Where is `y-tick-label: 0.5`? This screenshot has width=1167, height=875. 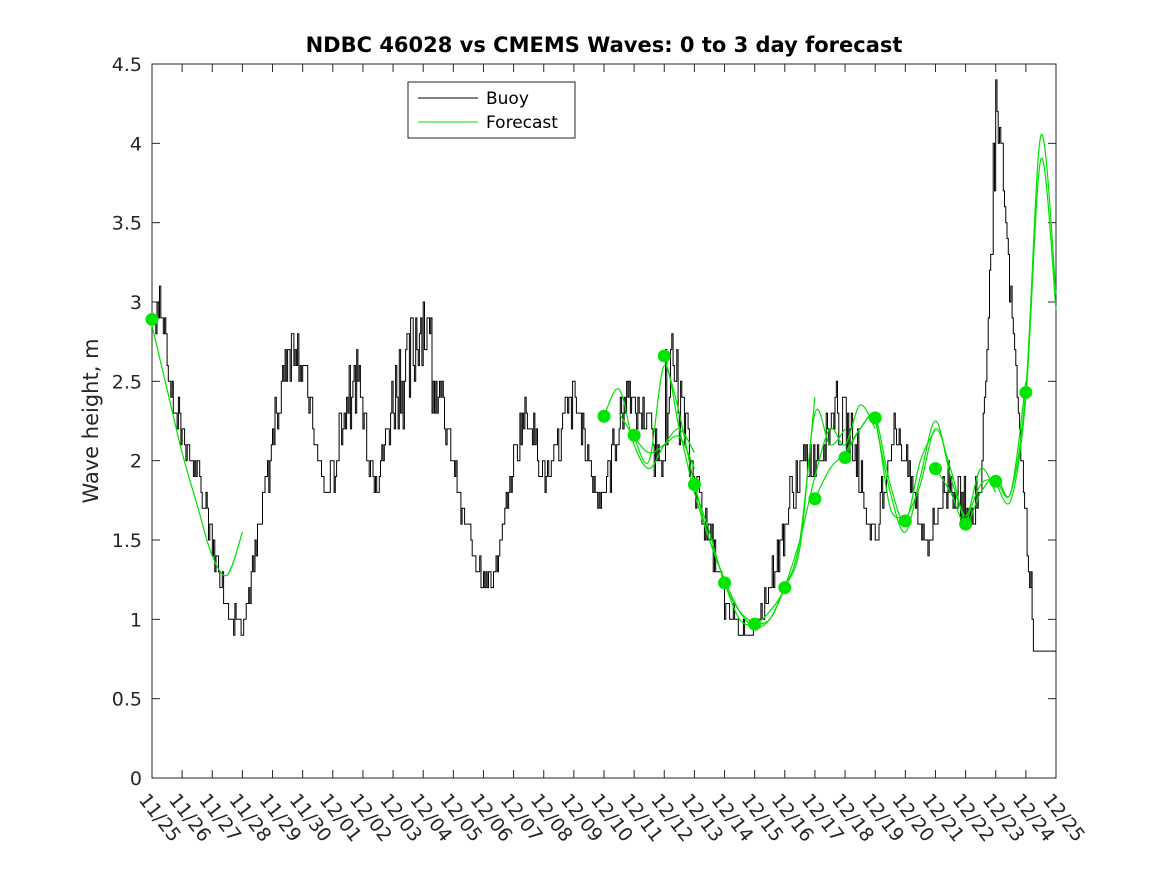 y-tick-label: 0.5 is located at coordinates (127, 700).